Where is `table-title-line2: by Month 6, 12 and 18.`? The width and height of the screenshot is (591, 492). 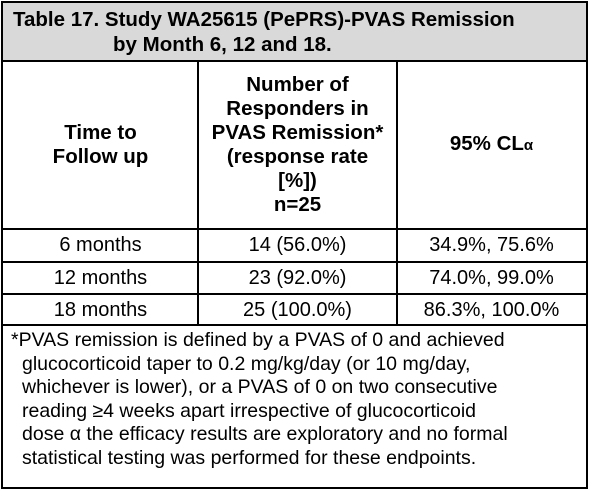
table-title-line2: by Month 6, 12 and 18. is located at coordinates (222, 44).